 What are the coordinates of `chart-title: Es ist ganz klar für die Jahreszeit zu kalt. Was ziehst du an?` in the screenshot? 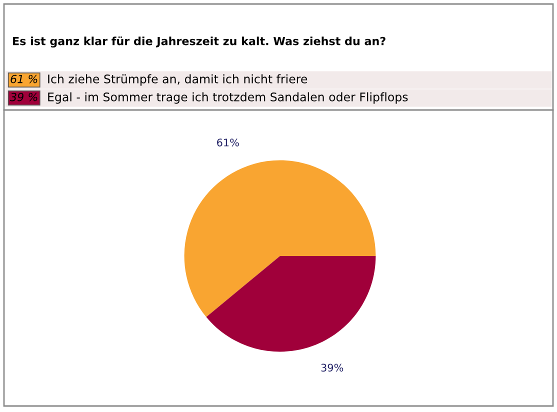 It's located at (199, 42).